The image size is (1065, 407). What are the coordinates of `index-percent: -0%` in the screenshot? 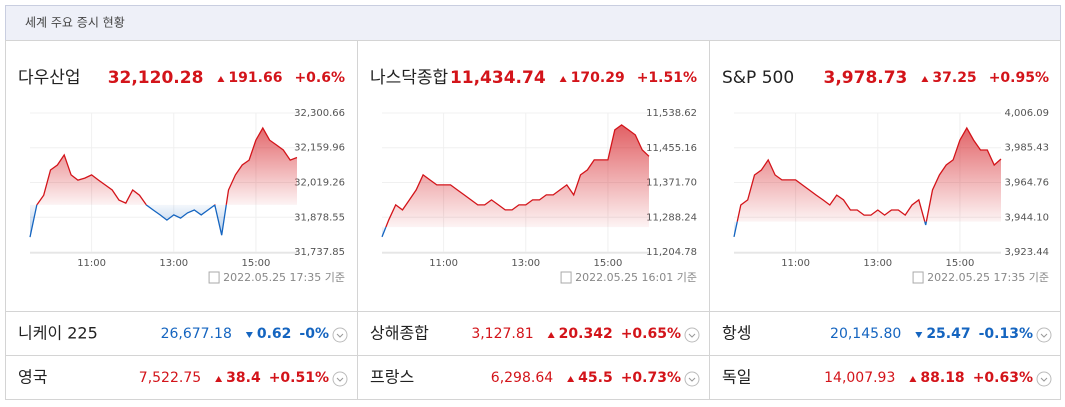 It's located at (314, 334).